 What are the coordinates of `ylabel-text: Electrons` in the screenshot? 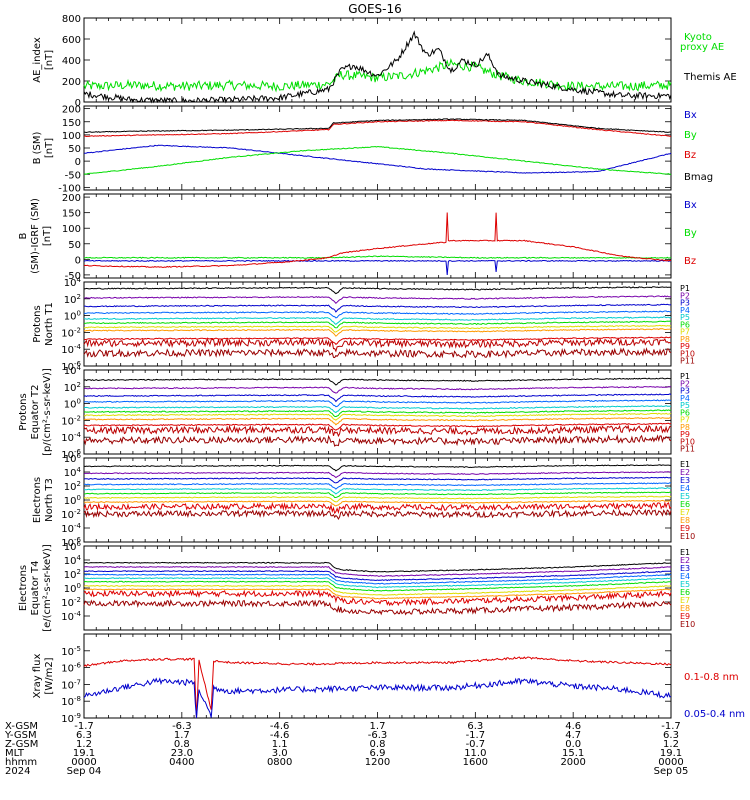 It's located at (23, 588).